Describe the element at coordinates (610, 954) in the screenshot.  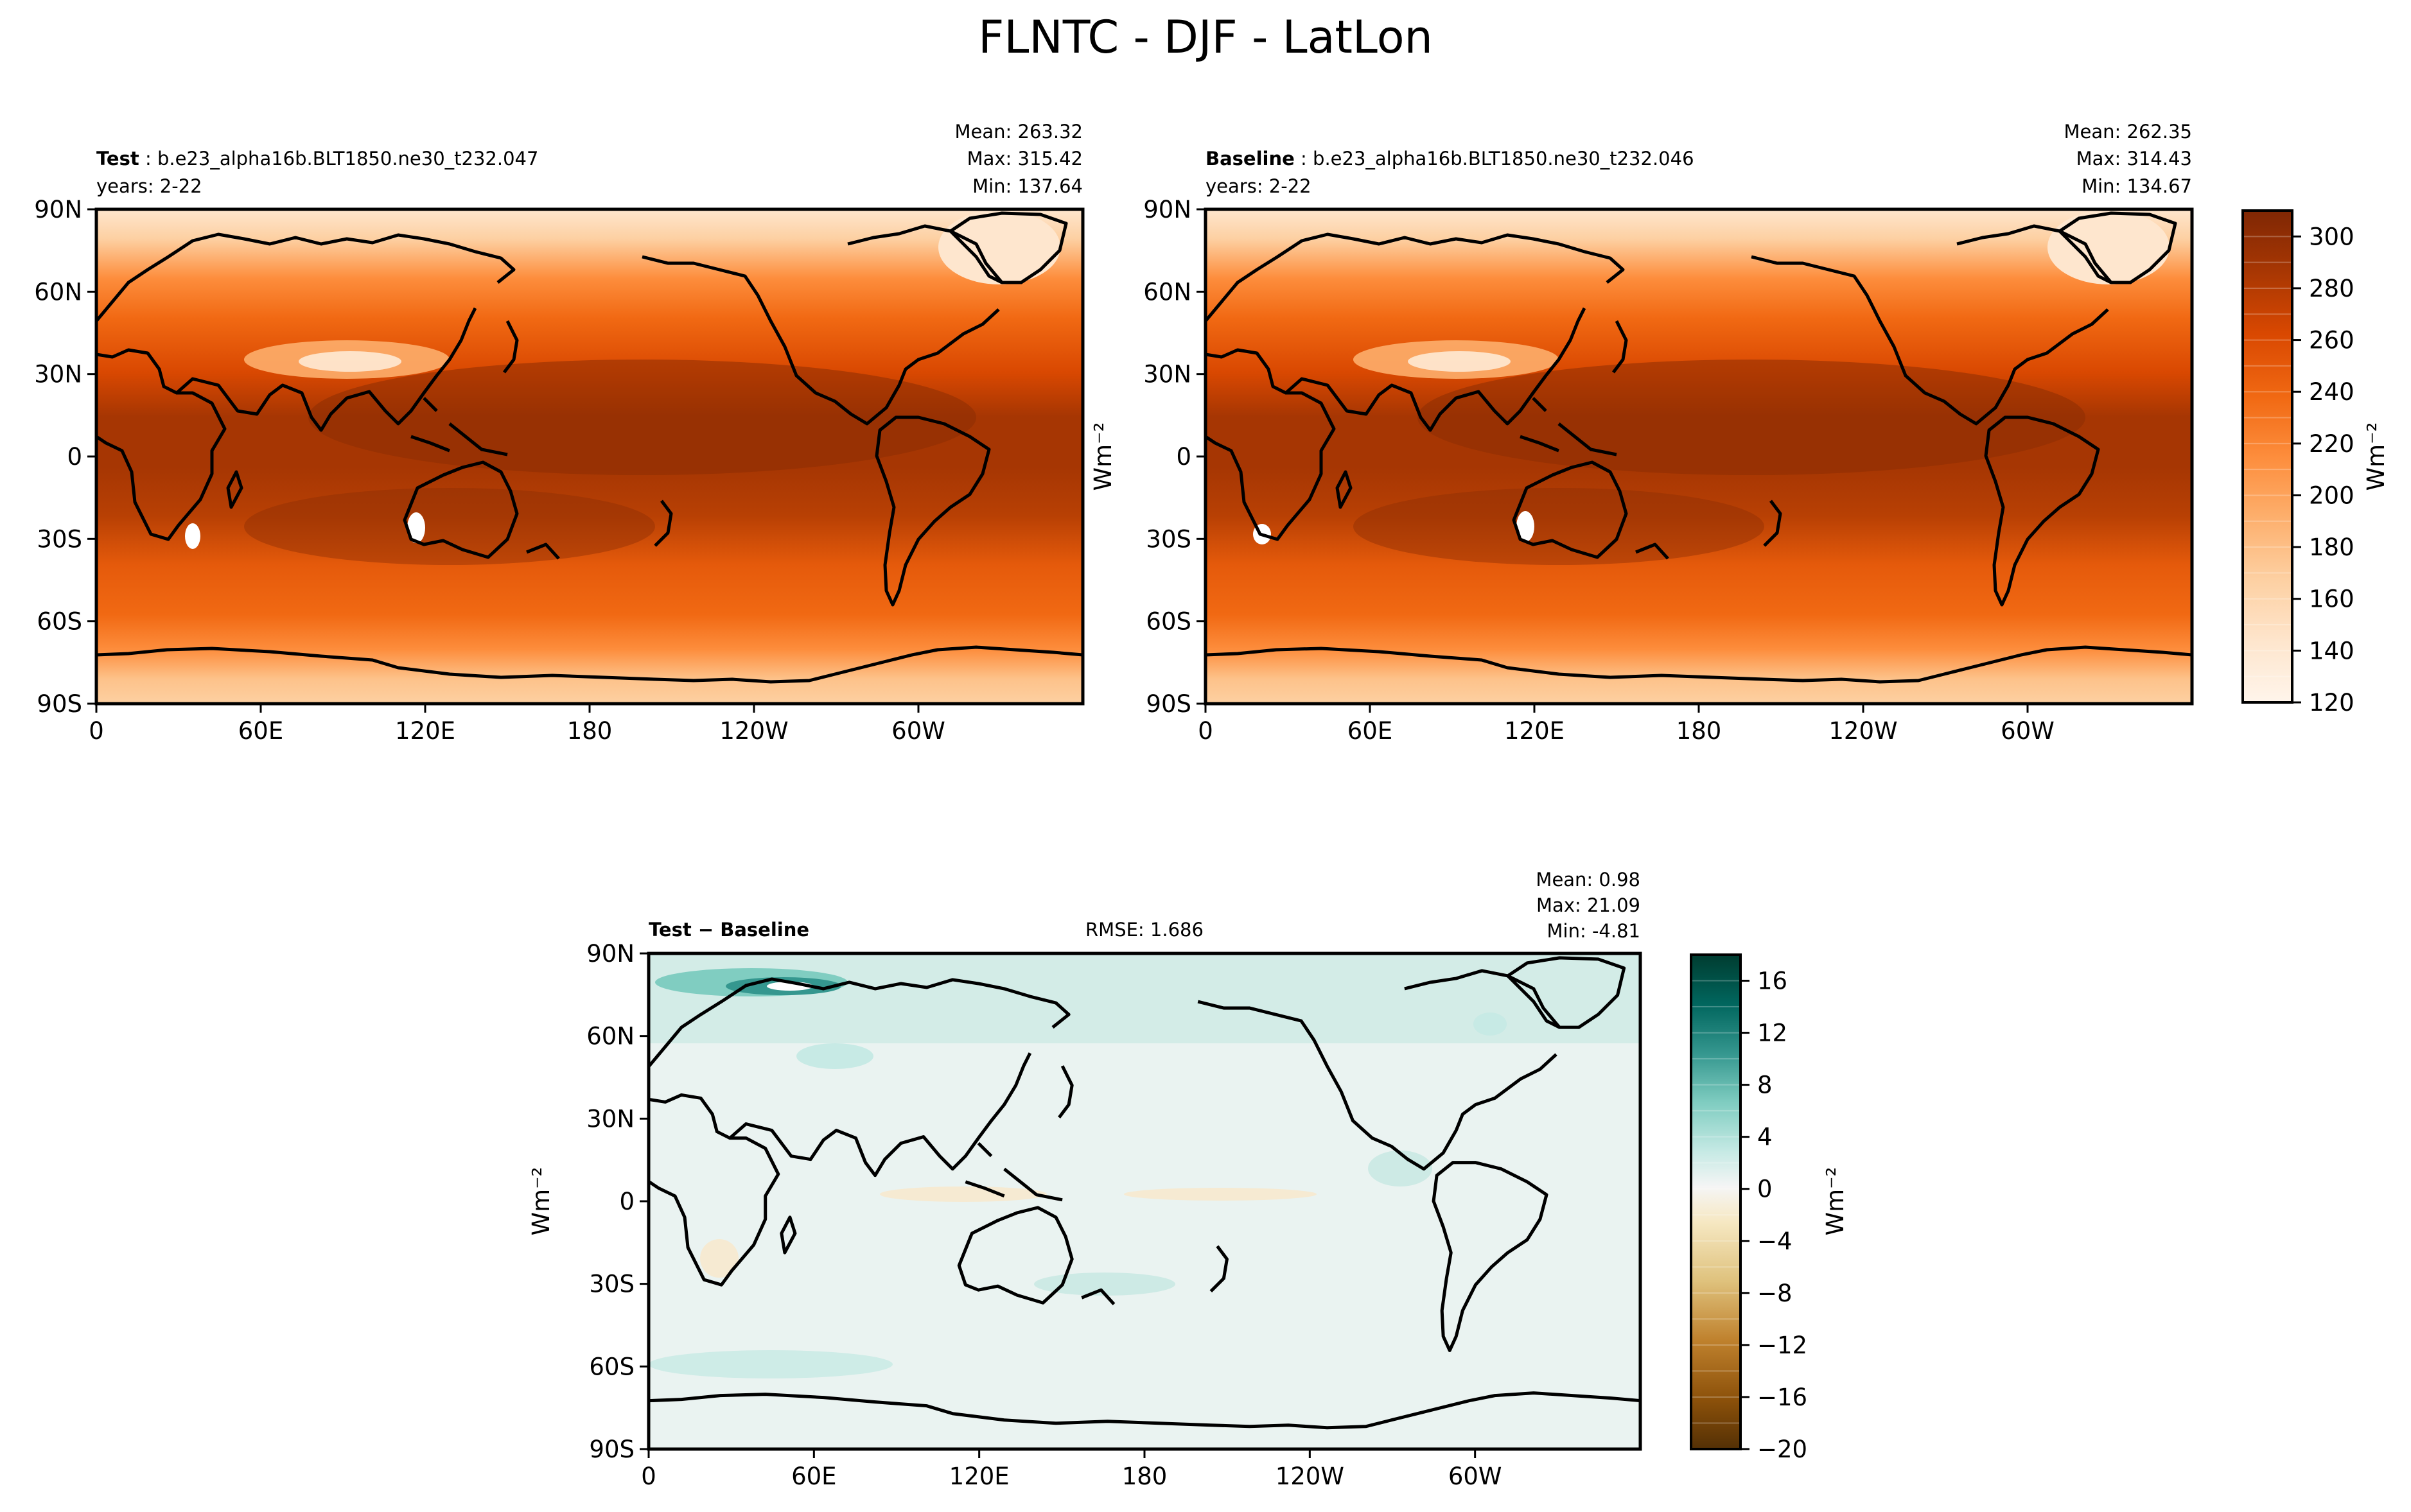
I see `difference-ytick-label: 90N` at that location.